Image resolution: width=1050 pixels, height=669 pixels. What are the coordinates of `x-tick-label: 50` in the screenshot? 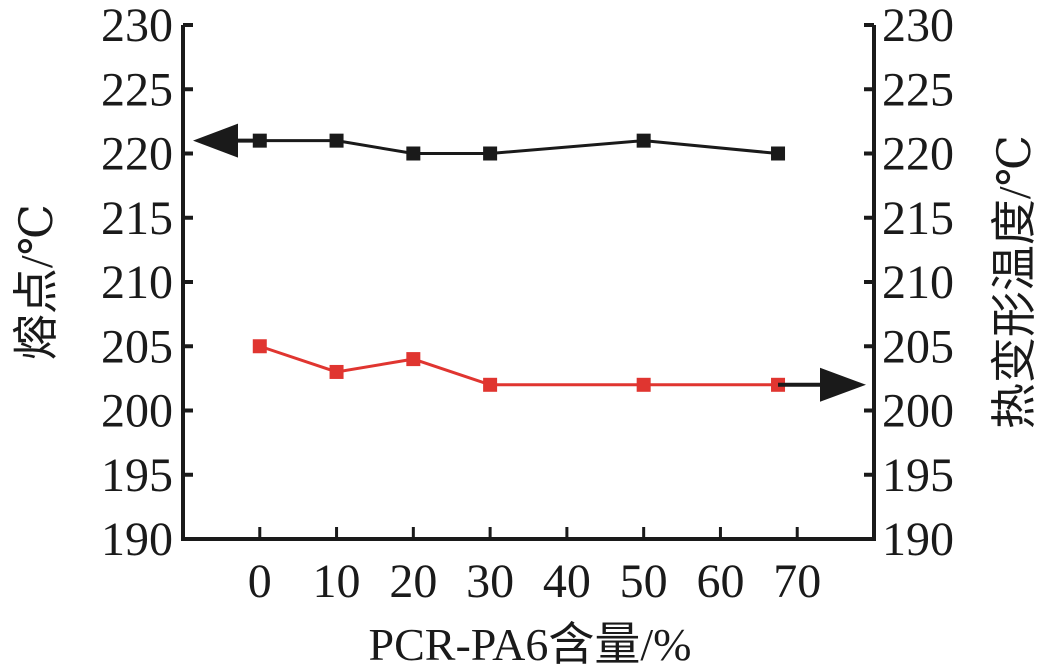 It's located at (644, 581).